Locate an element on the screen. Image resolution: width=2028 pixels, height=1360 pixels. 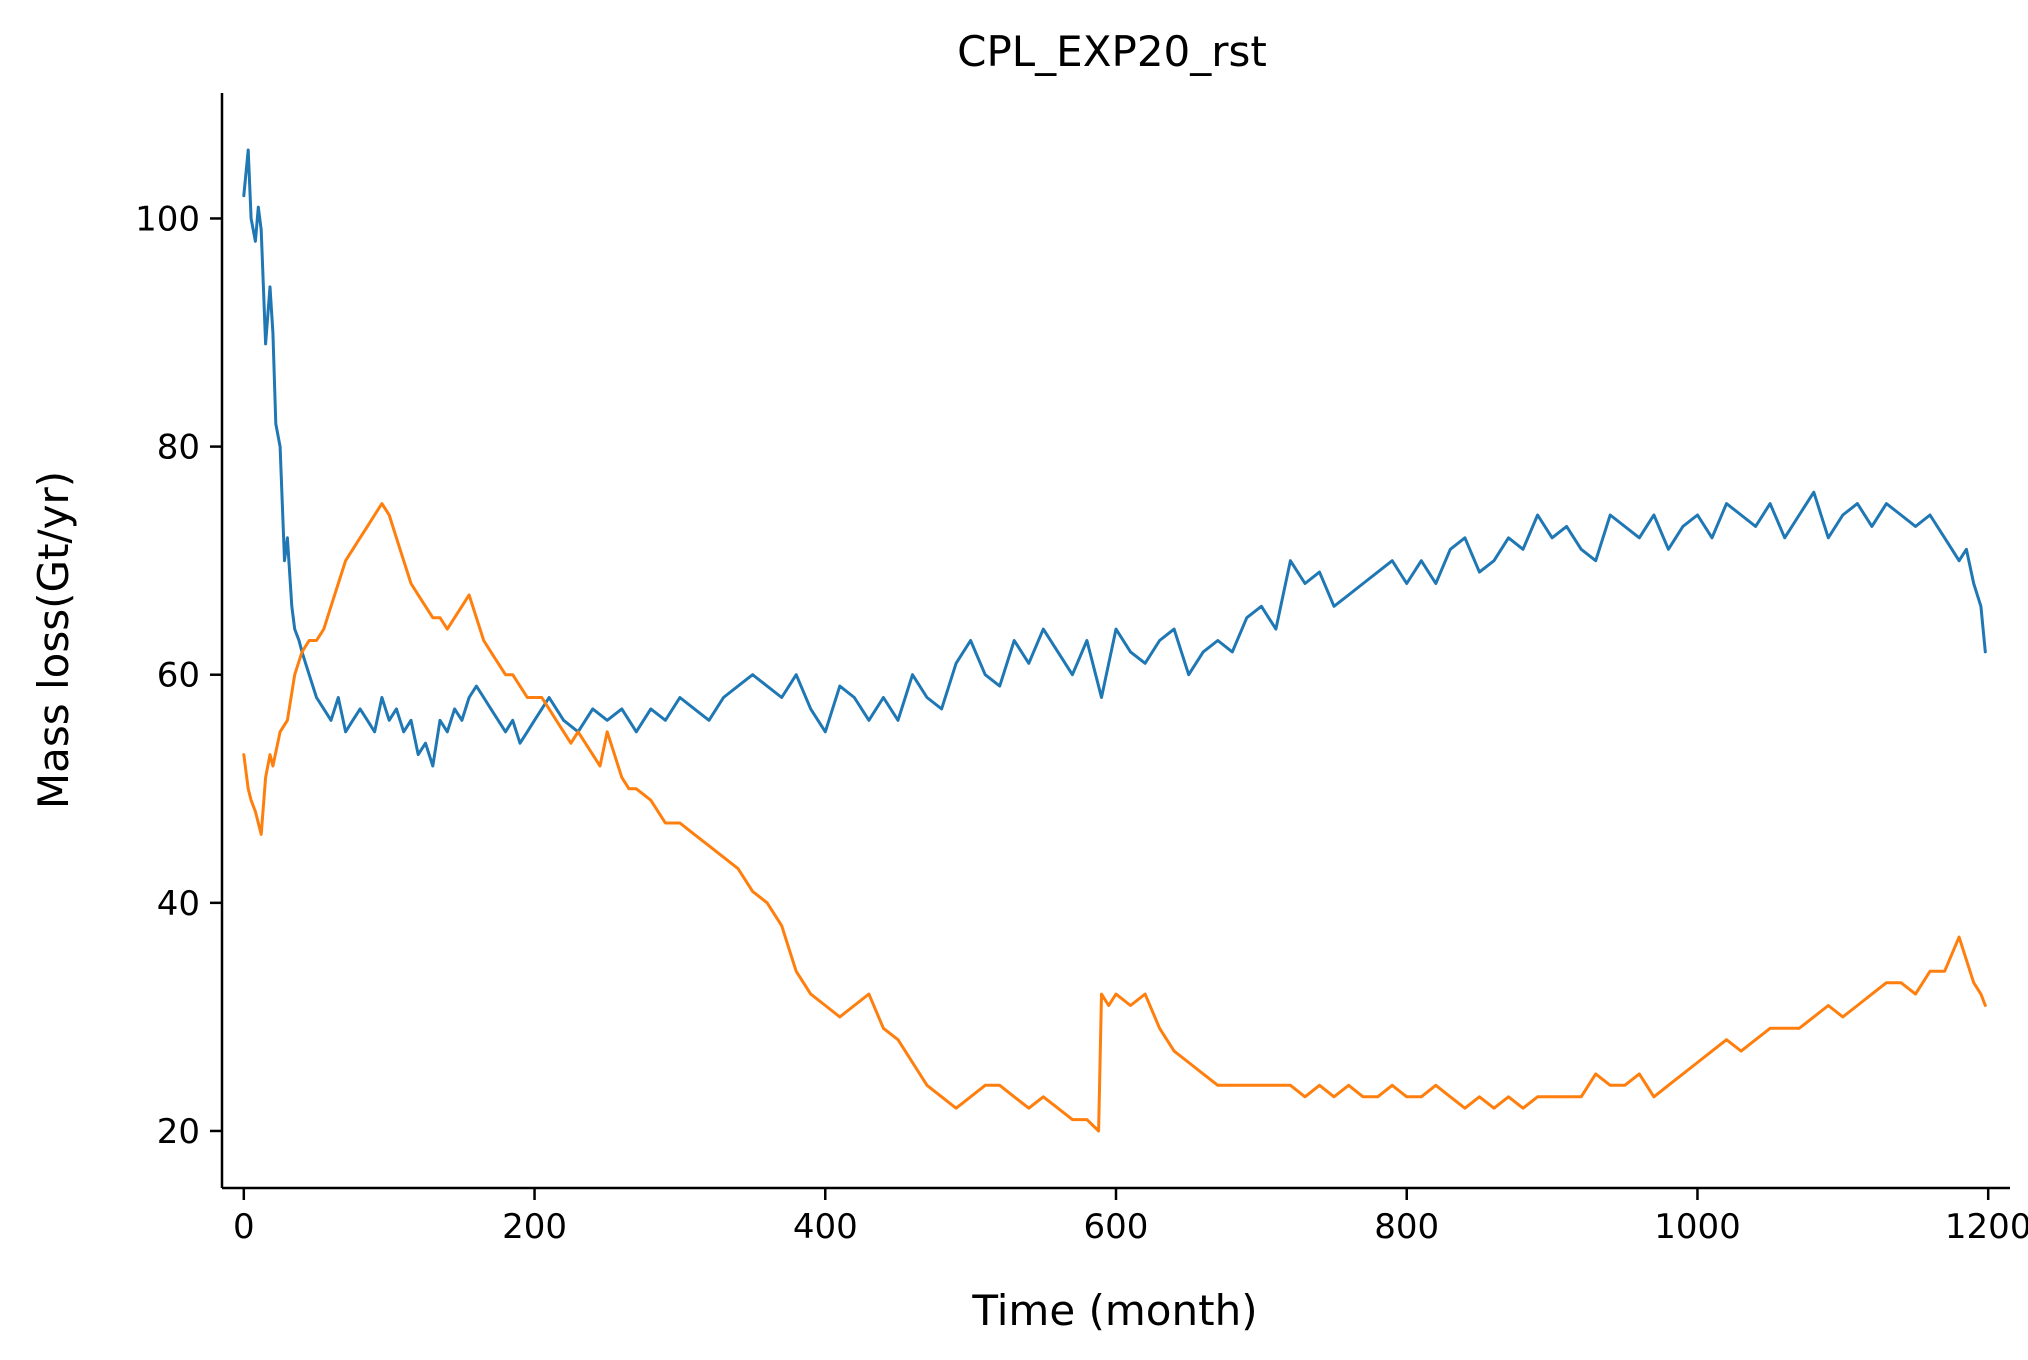
y-tick-label: 20 is located at coordinates (178, 1132).